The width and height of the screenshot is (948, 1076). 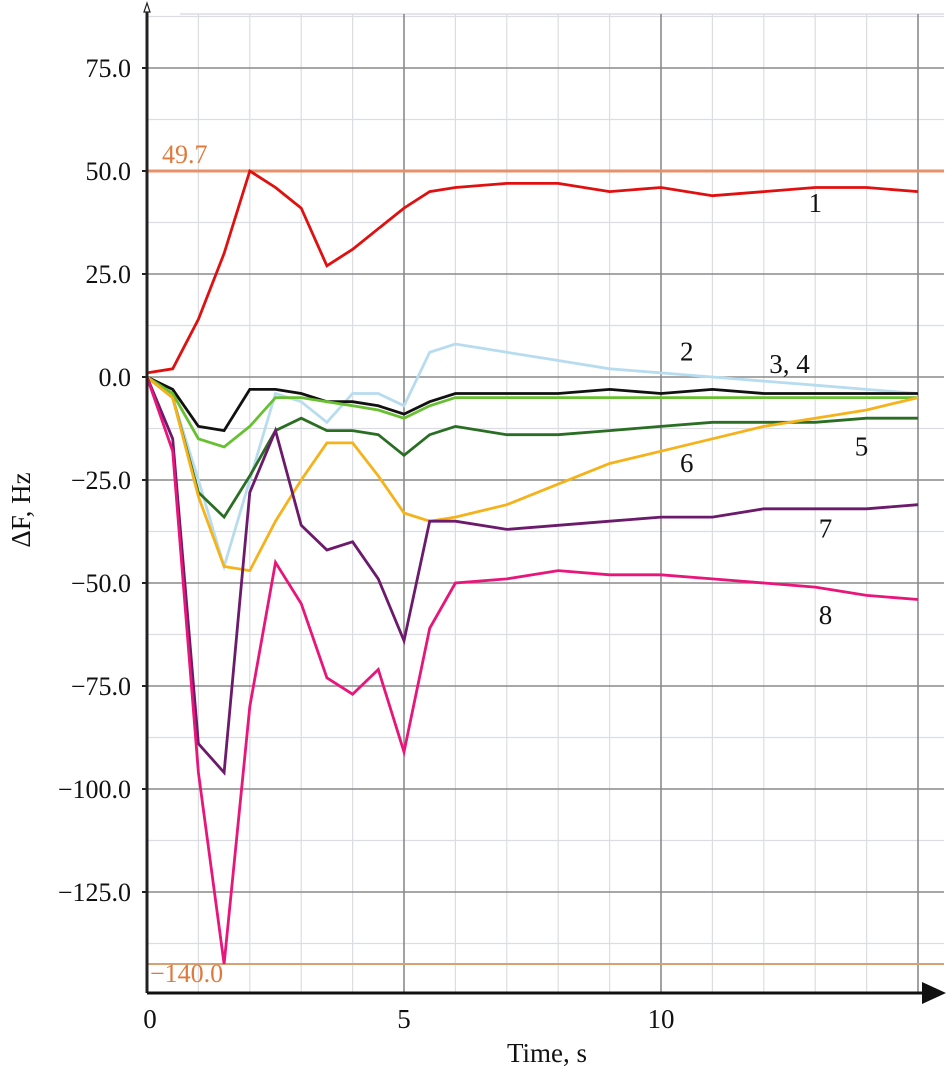 I want to click on y-tick-label: 50.0, so click(x=109, y=171).